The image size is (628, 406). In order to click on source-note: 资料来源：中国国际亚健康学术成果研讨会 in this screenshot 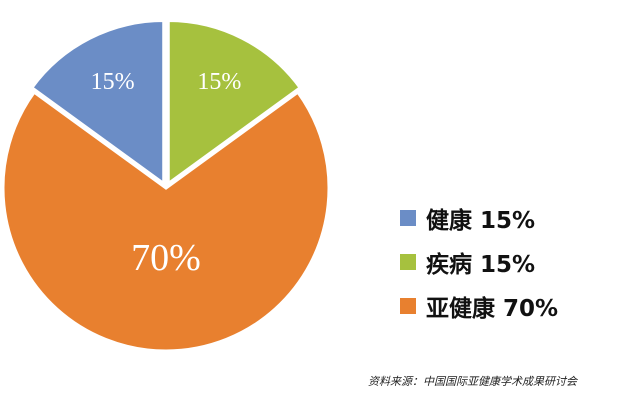, I will do `click(472, 381)`.